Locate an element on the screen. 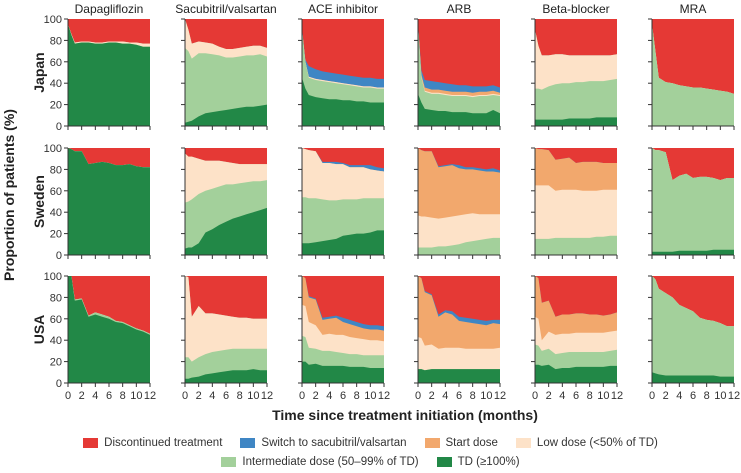  row-label: USA is located at coordinates (39, 330).